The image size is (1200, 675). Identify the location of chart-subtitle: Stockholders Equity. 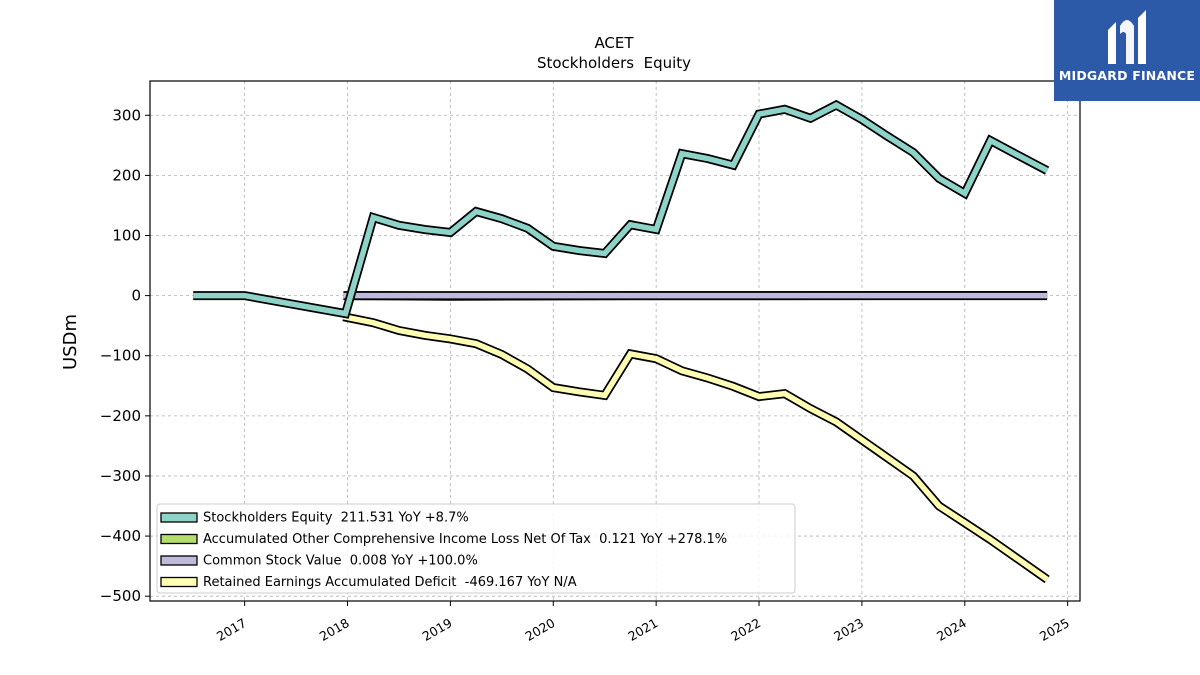
(614, 63).